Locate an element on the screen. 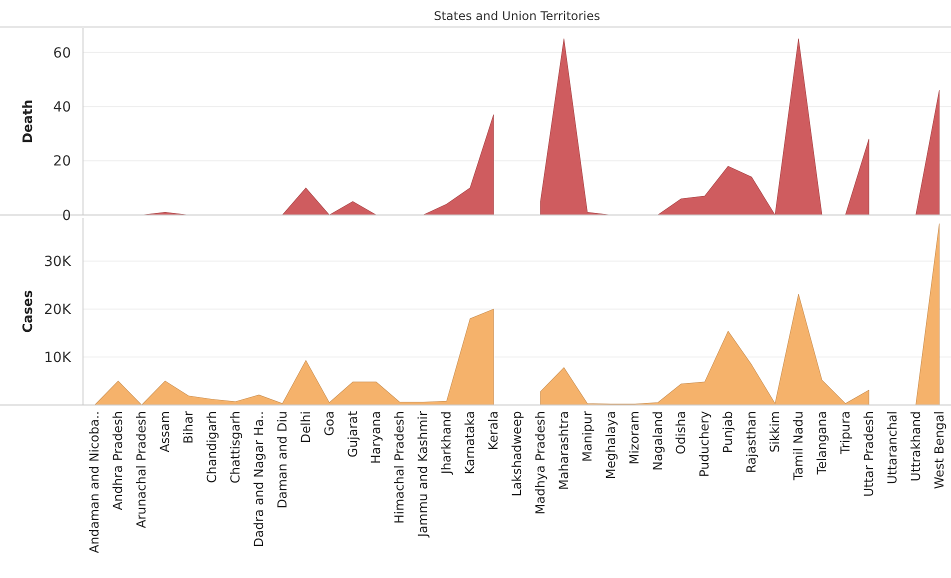 The width and height of the screenshot is (951, 578). x-tick-label: Tamil Nadu is located at coordinates (798, 446).